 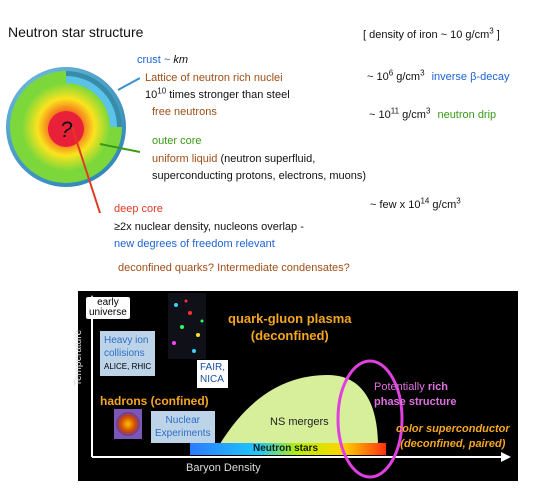 I want to click on deep-core-pointer, so click(x=86, y=170).